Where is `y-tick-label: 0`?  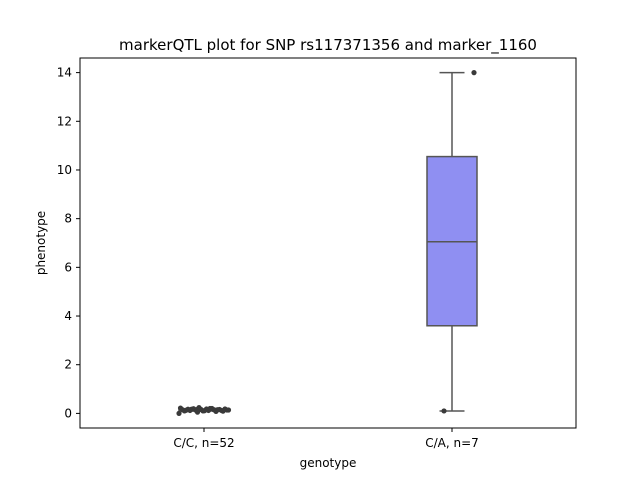 y-tick-label: 0 is located at coordinates (68, 413).